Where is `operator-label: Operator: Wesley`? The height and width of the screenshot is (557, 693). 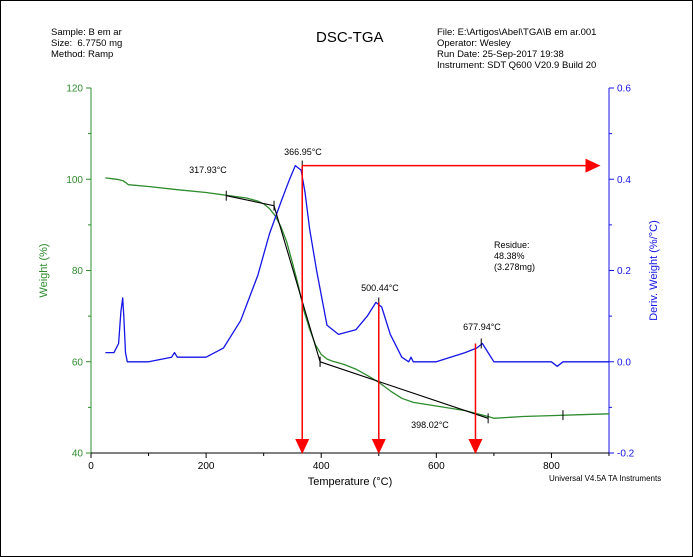 operator-label: Operator: Wesley is located at coordinates (474, 43).